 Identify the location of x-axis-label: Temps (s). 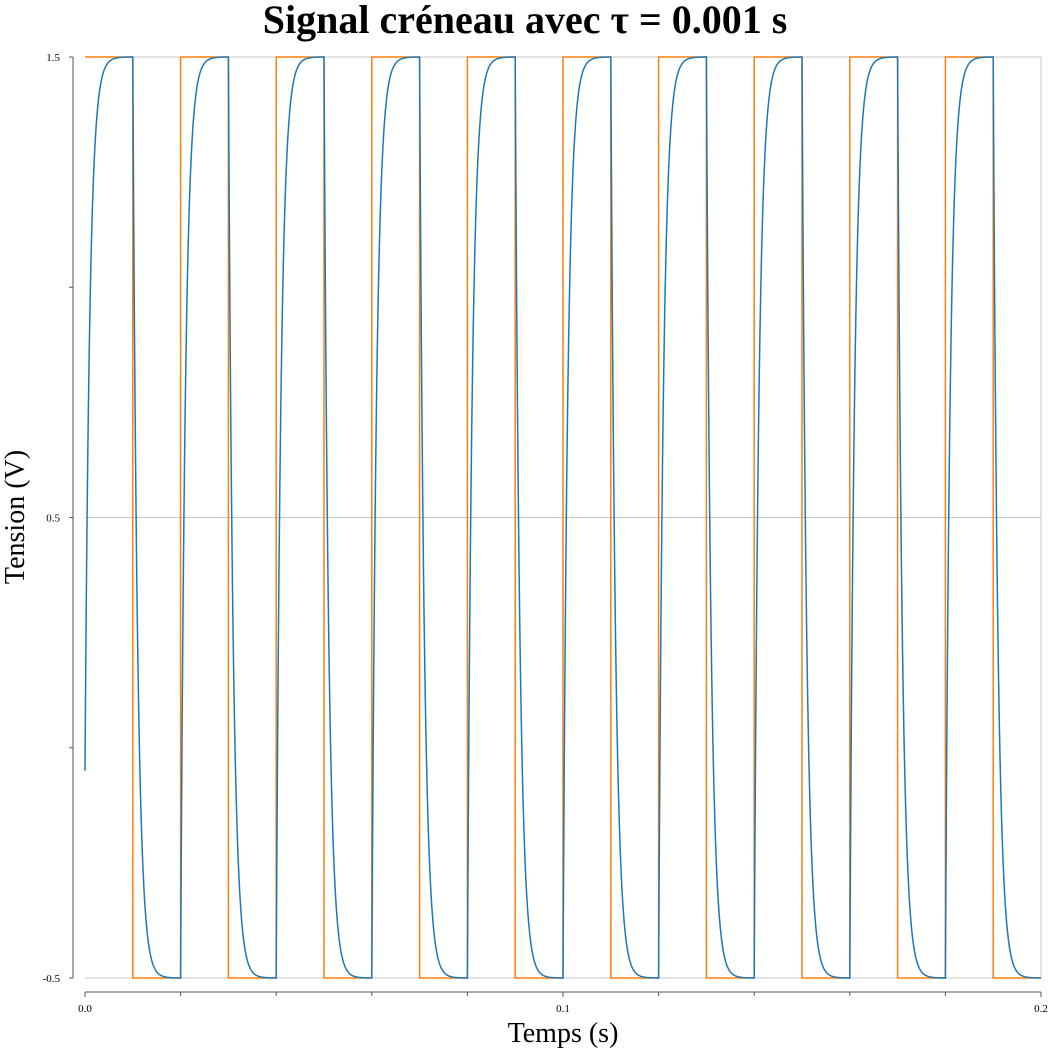
(563, 1033).